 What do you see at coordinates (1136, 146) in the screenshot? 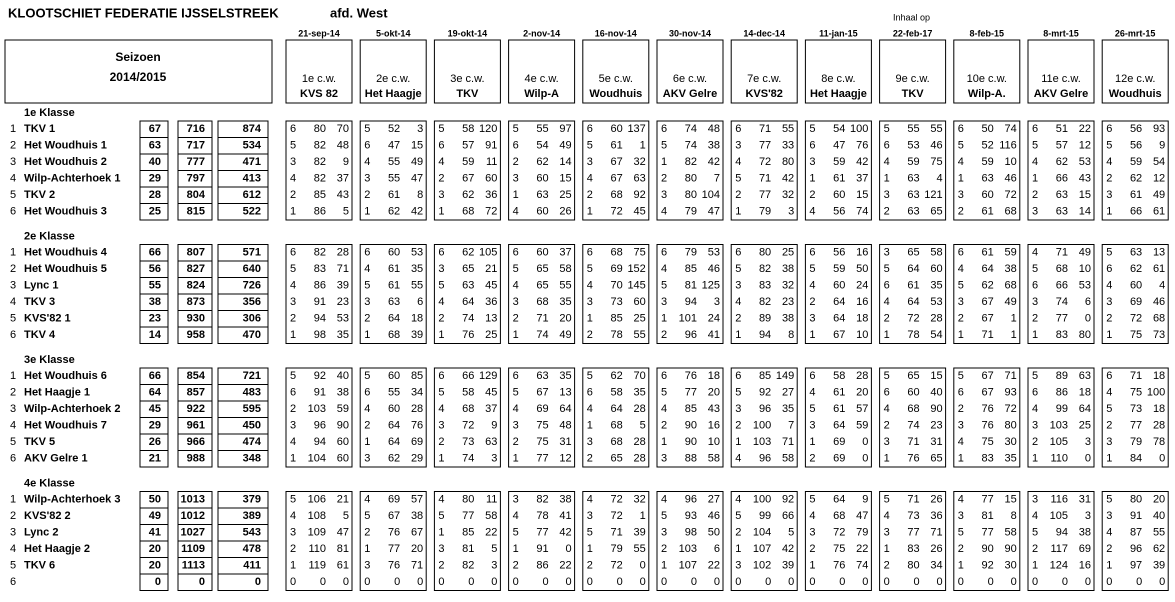
I see `round-value: 56` at bounding box center [1136, 146].